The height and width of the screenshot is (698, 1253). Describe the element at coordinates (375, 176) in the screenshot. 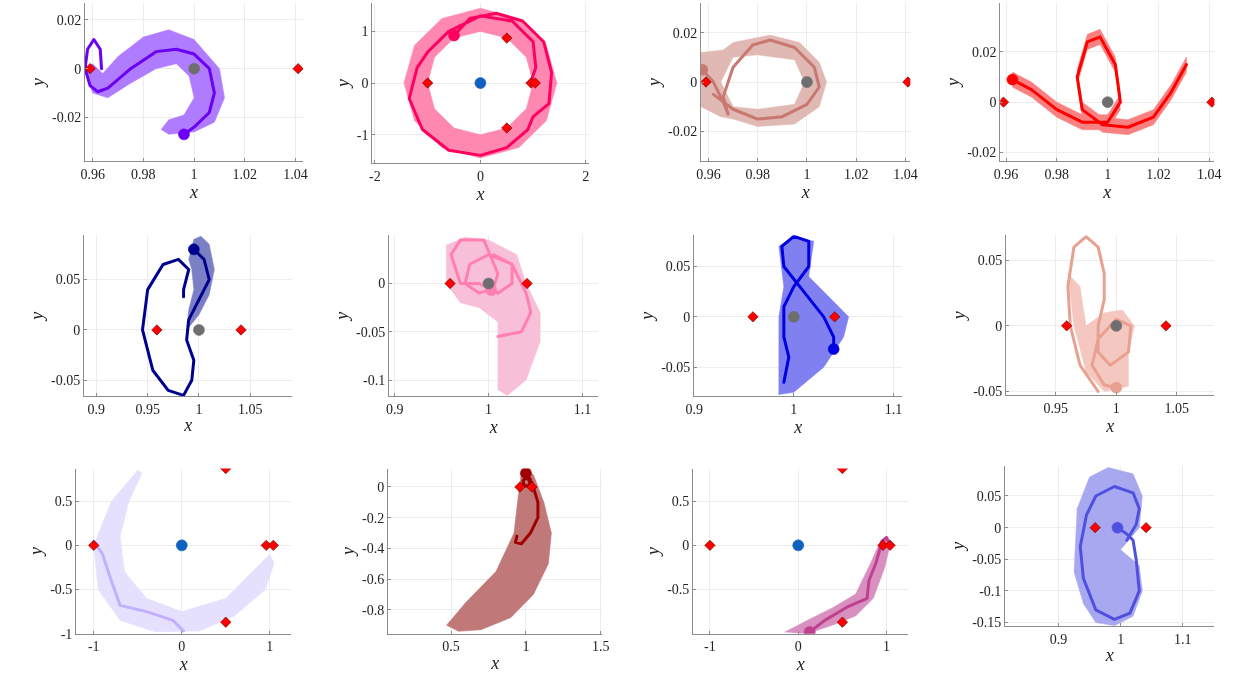

I see `x-tick-label: -2` at that location.